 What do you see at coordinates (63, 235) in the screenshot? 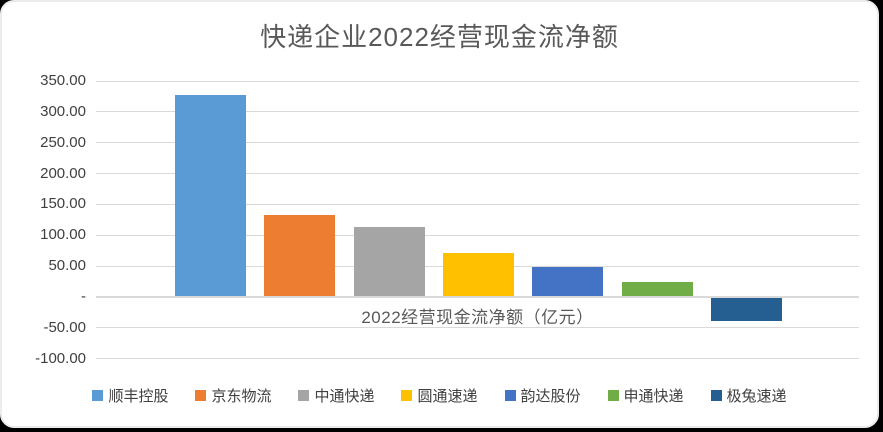
I see `y-tick-label: 100.00` at bounding box center [63, 235].